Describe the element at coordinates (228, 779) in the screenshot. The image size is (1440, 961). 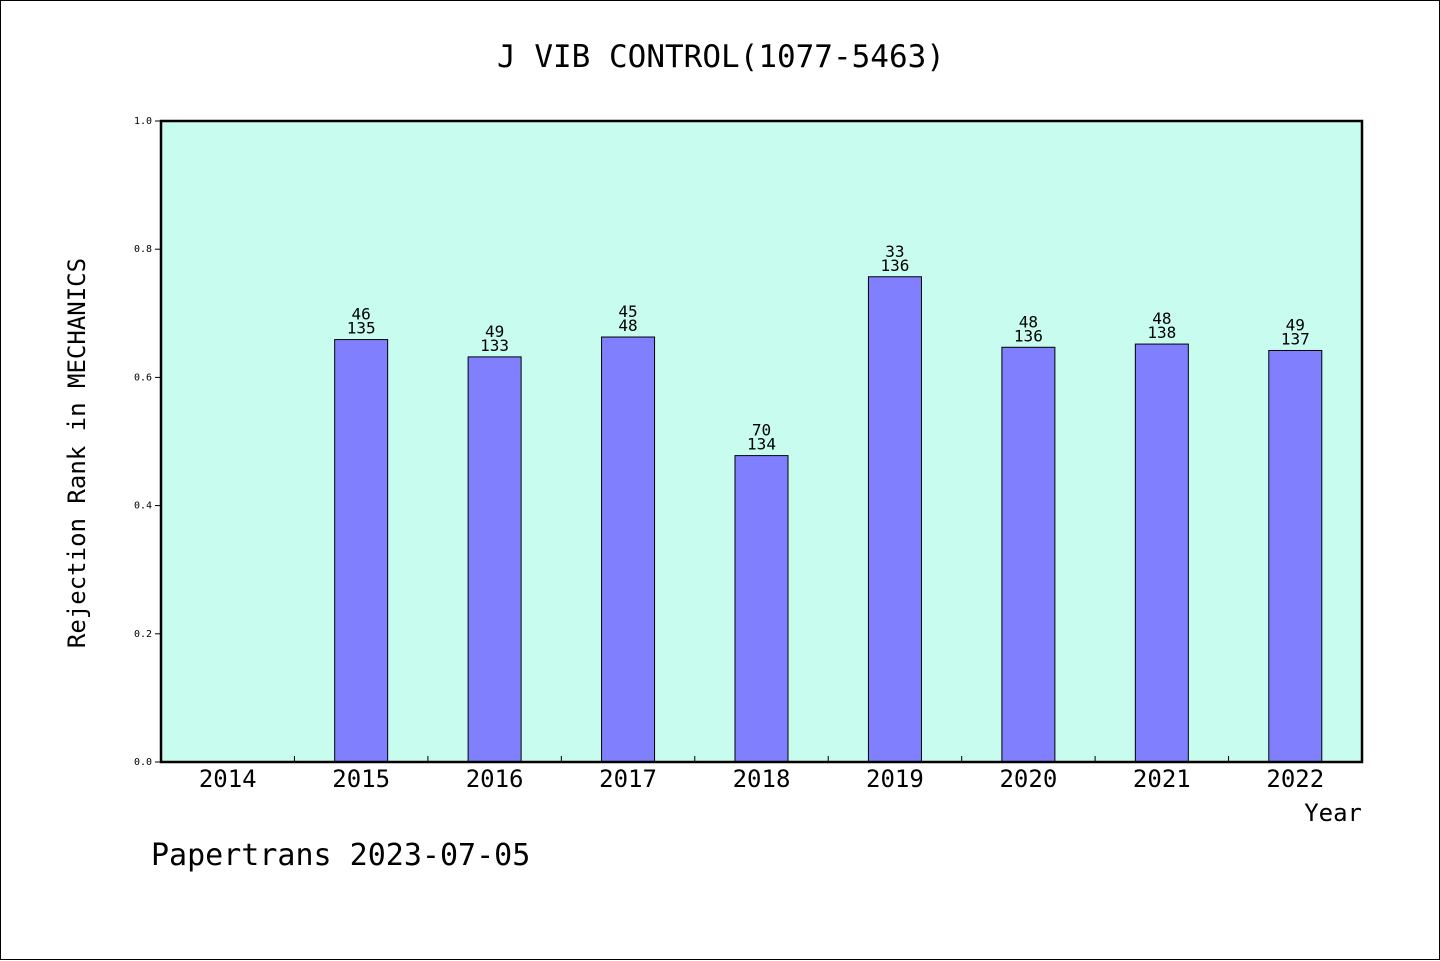
I see `x-tick-label: 2014` at that location.